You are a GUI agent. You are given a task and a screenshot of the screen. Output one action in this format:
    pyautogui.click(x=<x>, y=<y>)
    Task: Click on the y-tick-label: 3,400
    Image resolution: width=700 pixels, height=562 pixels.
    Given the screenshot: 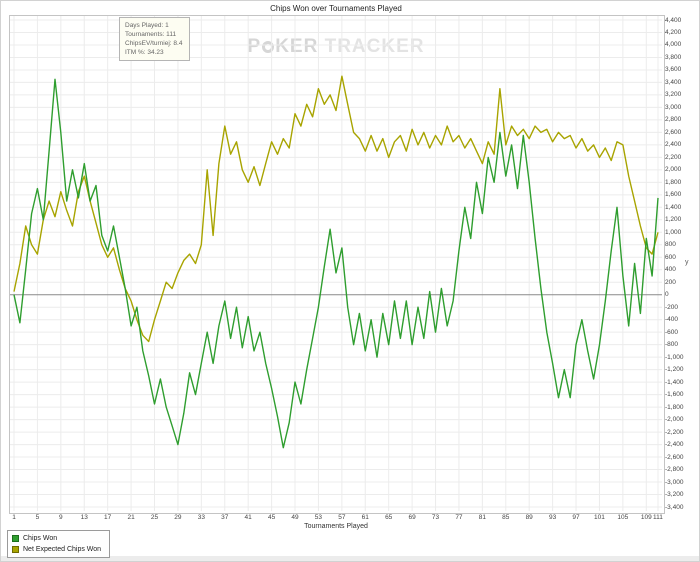 What is the action you would take?
    pyautogui.click(x=673, y=82)
    